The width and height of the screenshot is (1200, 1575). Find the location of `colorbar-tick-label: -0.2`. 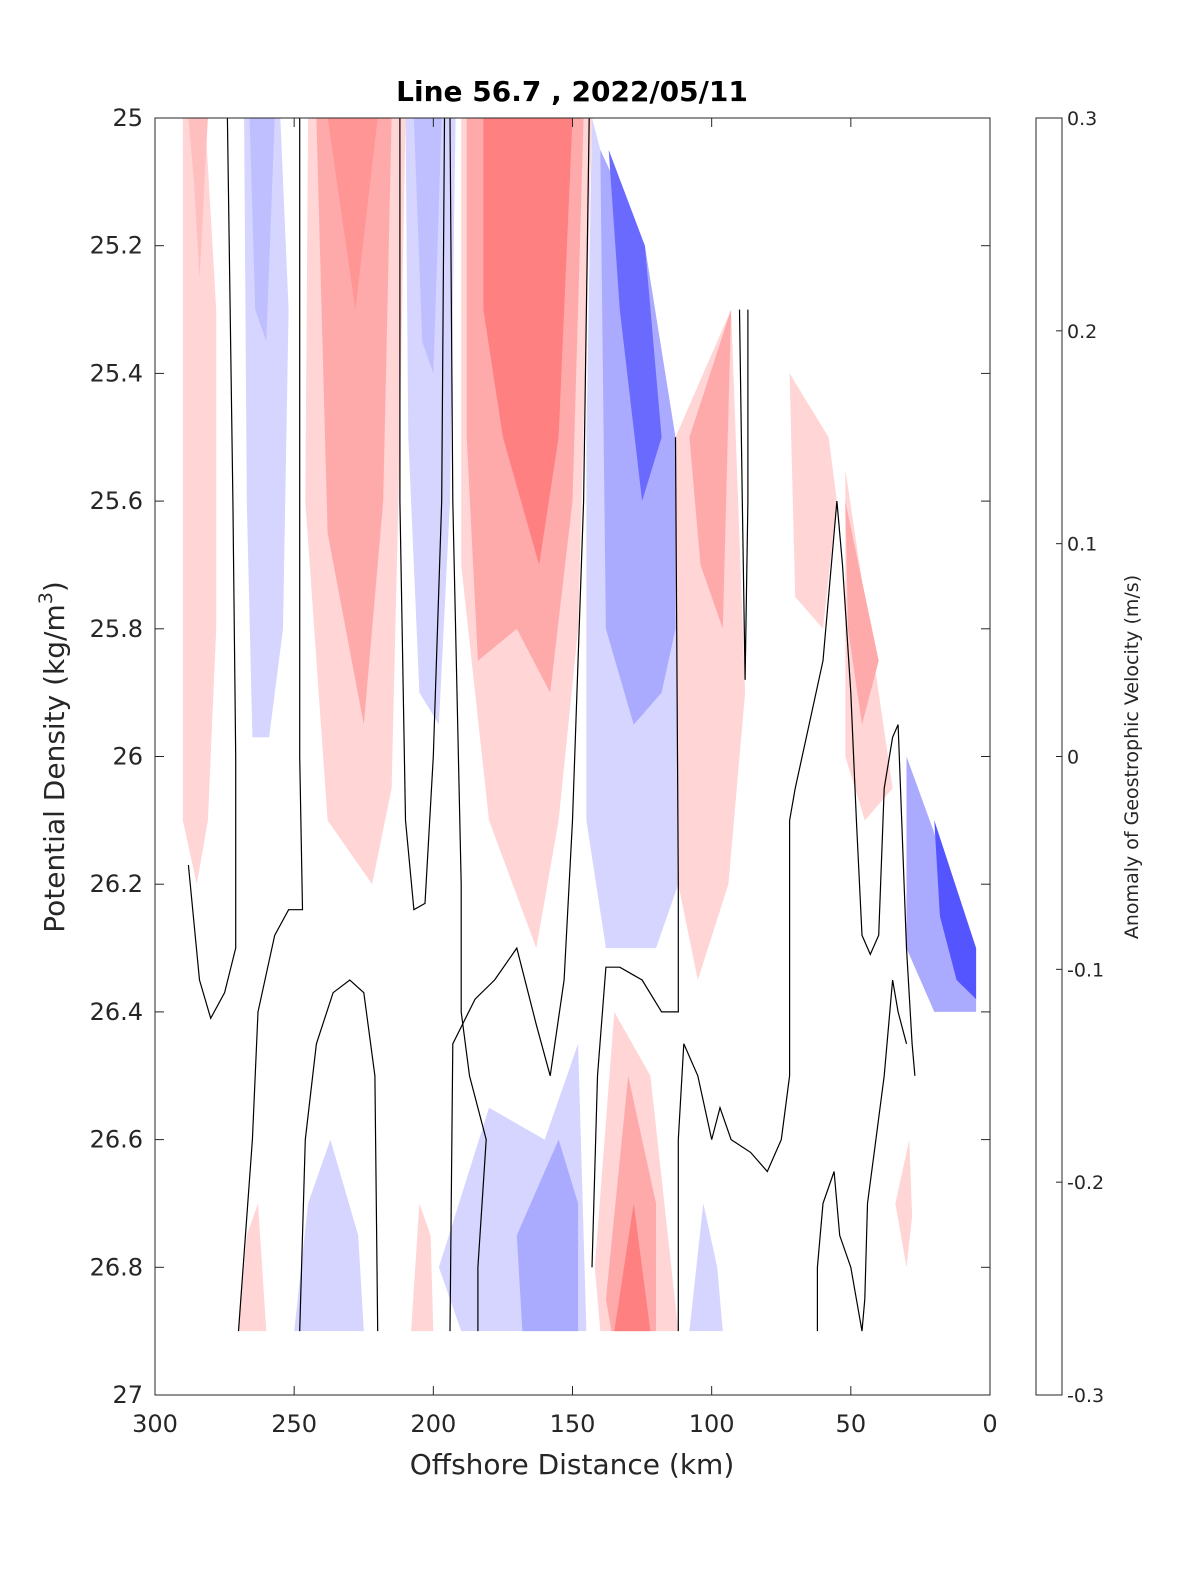

colorbar-tick-label: -0.2 is located at coordinates (1085, 1183).